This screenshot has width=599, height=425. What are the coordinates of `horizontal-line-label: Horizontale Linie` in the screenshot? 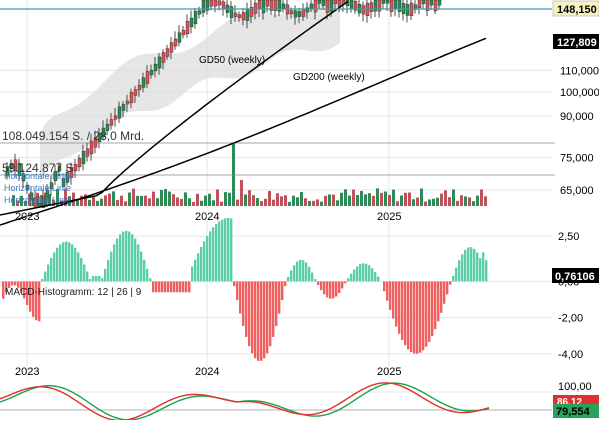 It's located at (37, 200).